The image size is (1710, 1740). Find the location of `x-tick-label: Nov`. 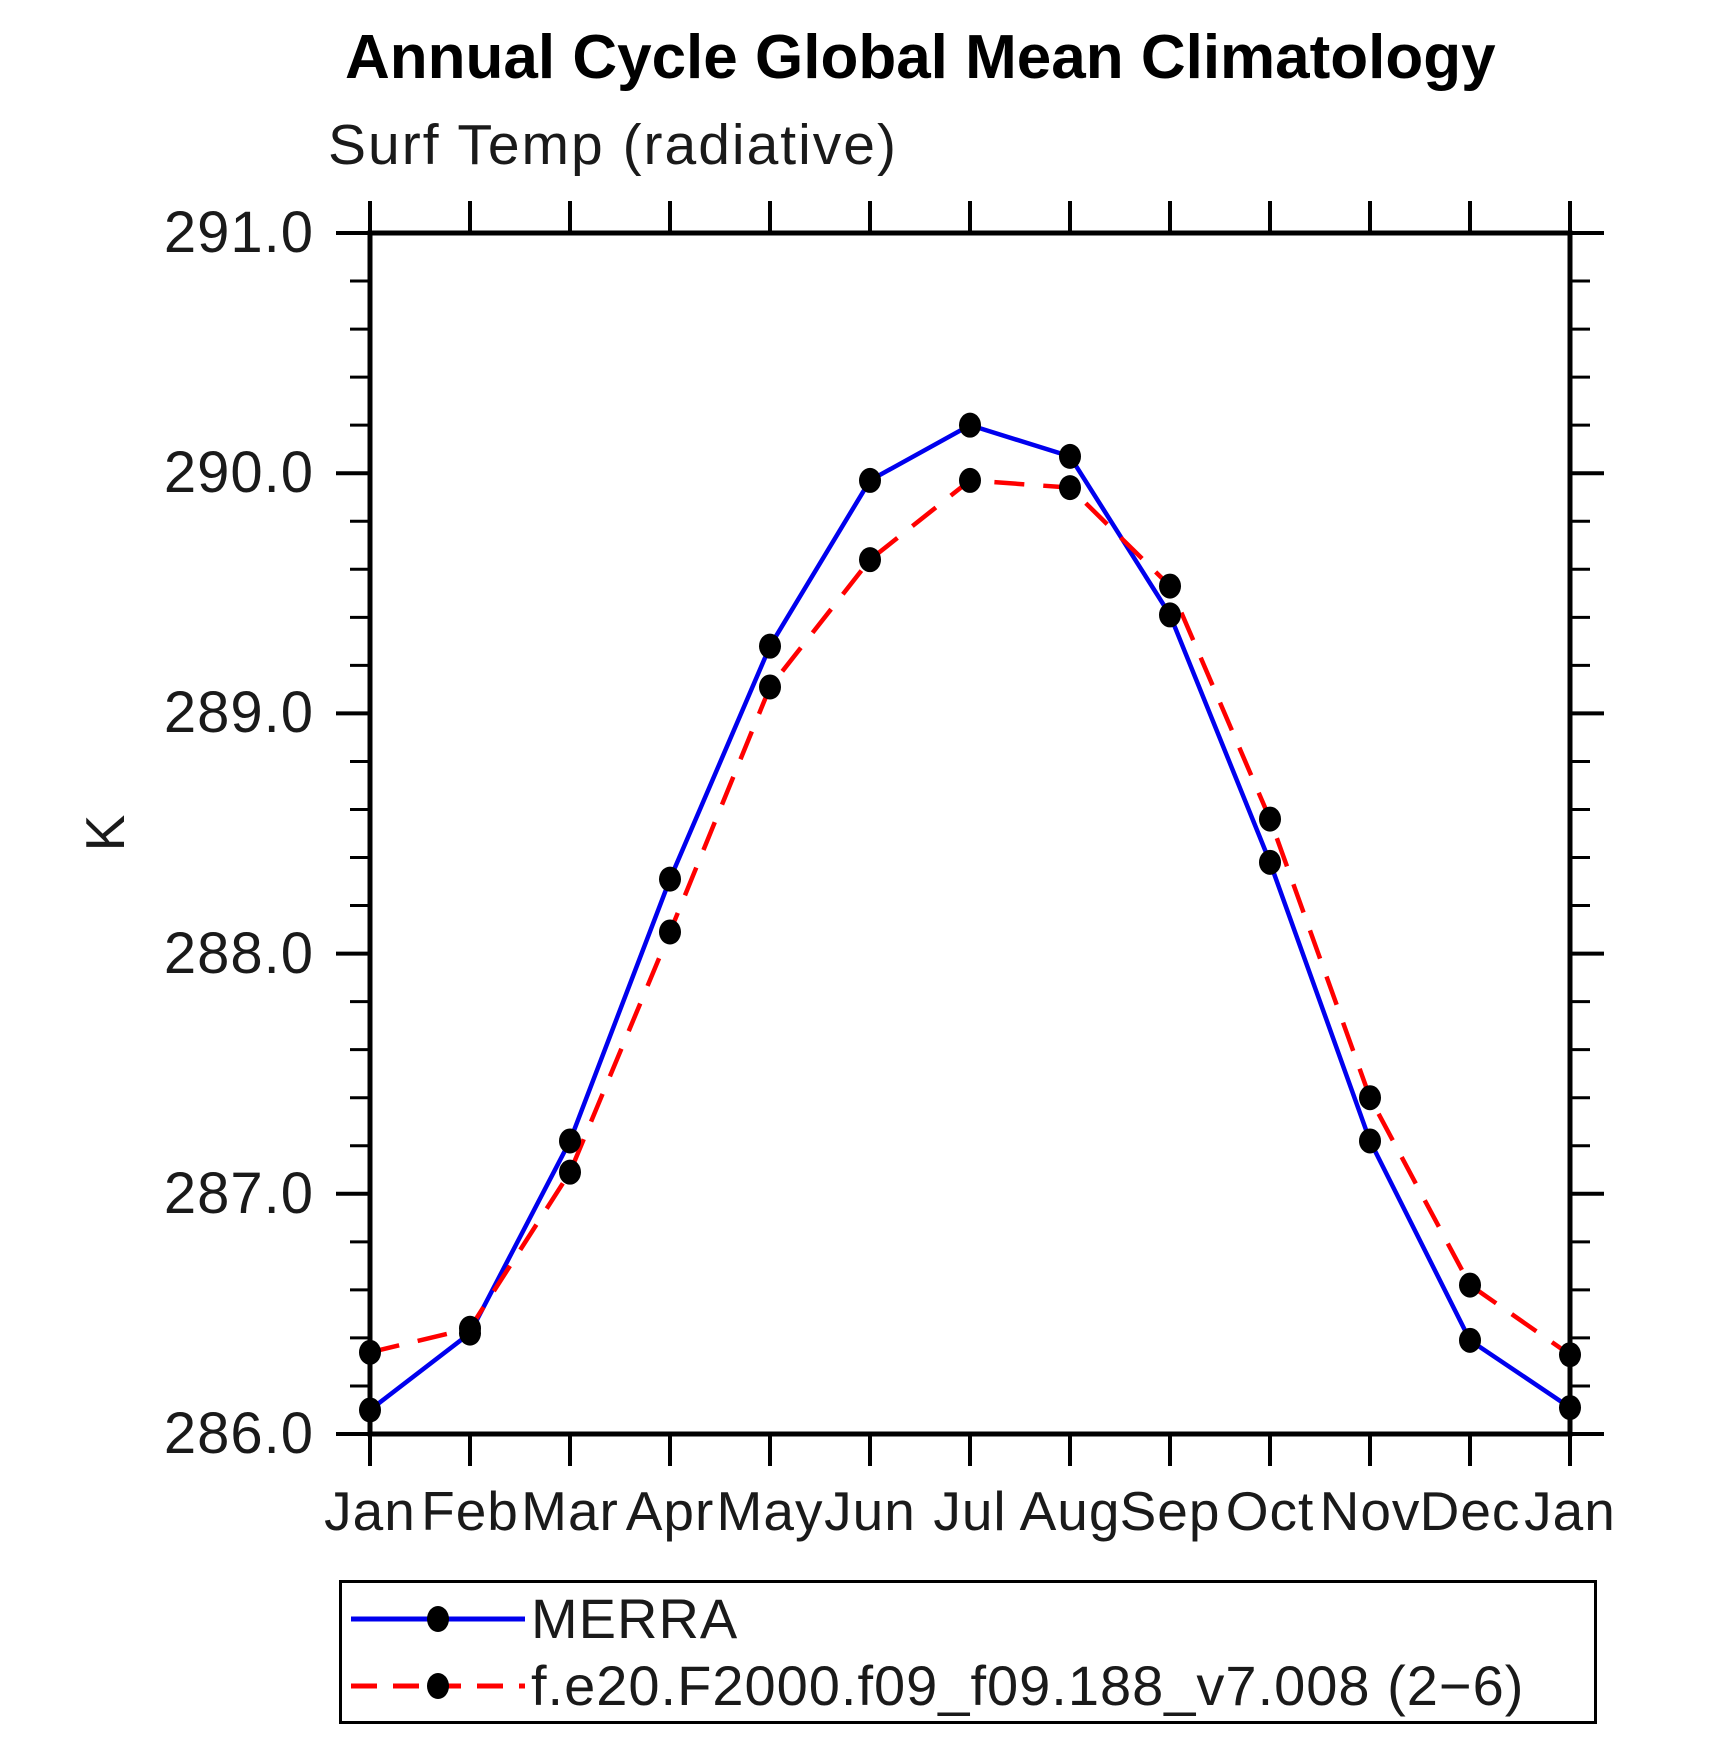

x-tick-label: Nov is located at coordinates (1370, 1511).